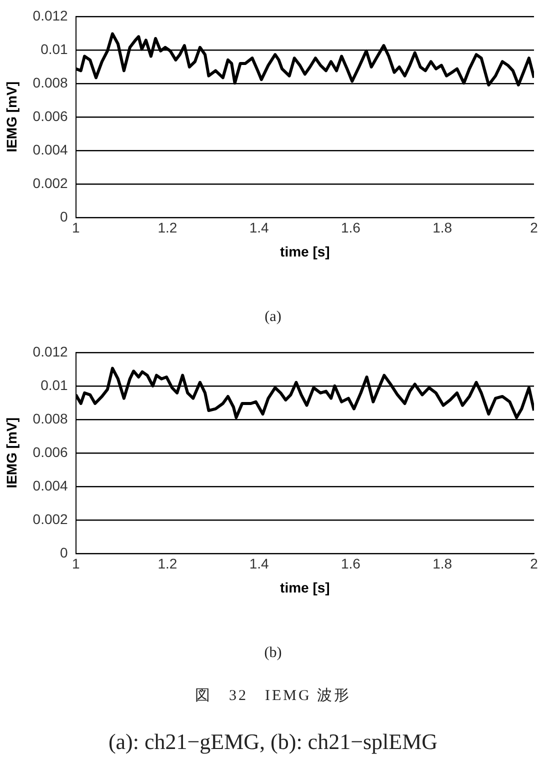 This screenshot has height=773, width=546. What do you see at coordinates (273, 742) in the screenshot?
I see `text: (a): ch21−gEMG, (b): ch21−splEMG` at bounding box center [273, 742].